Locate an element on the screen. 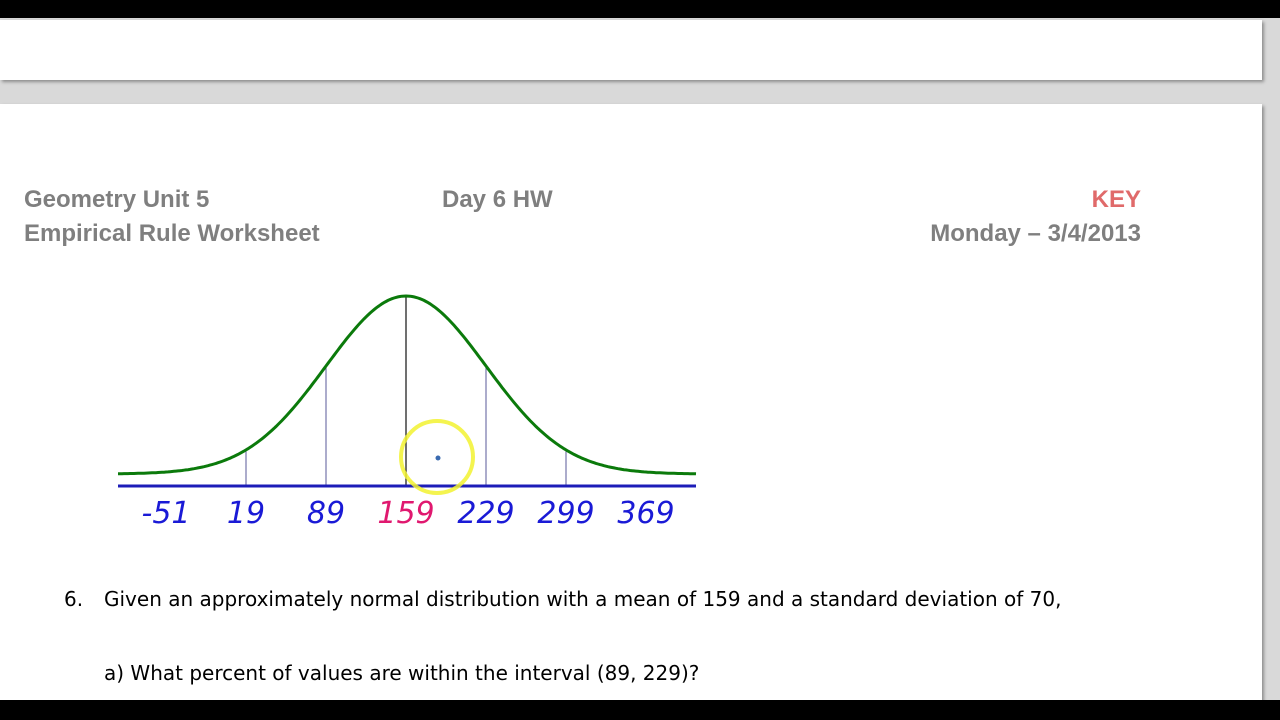 The width and height of the screenshot is (1280, 720). previous-page is located at coordinates (631, 50).